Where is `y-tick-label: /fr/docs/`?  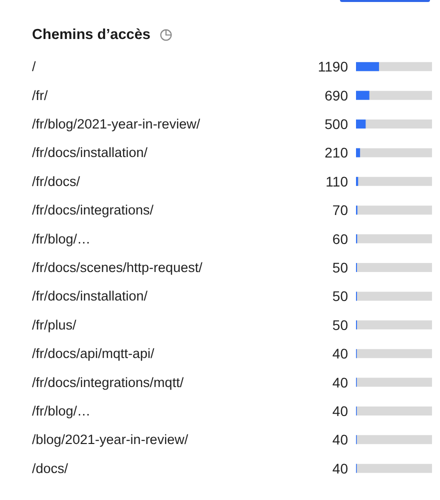
y-tick-label: /fr/docs/ is located at coordinates (56, 181).